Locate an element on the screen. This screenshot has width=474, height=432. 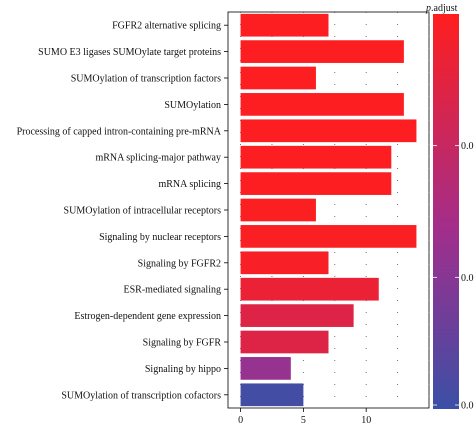
category-label: Signaling by FGFR is located at coordinates (182, 343).